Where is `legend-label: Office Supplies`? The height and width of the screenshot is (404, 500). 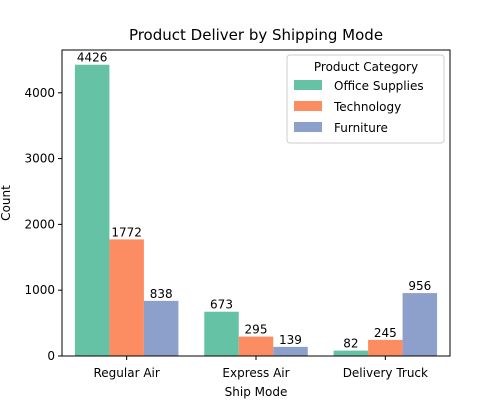
legend-label: Office Supplies is located at coordinates (379, 86).